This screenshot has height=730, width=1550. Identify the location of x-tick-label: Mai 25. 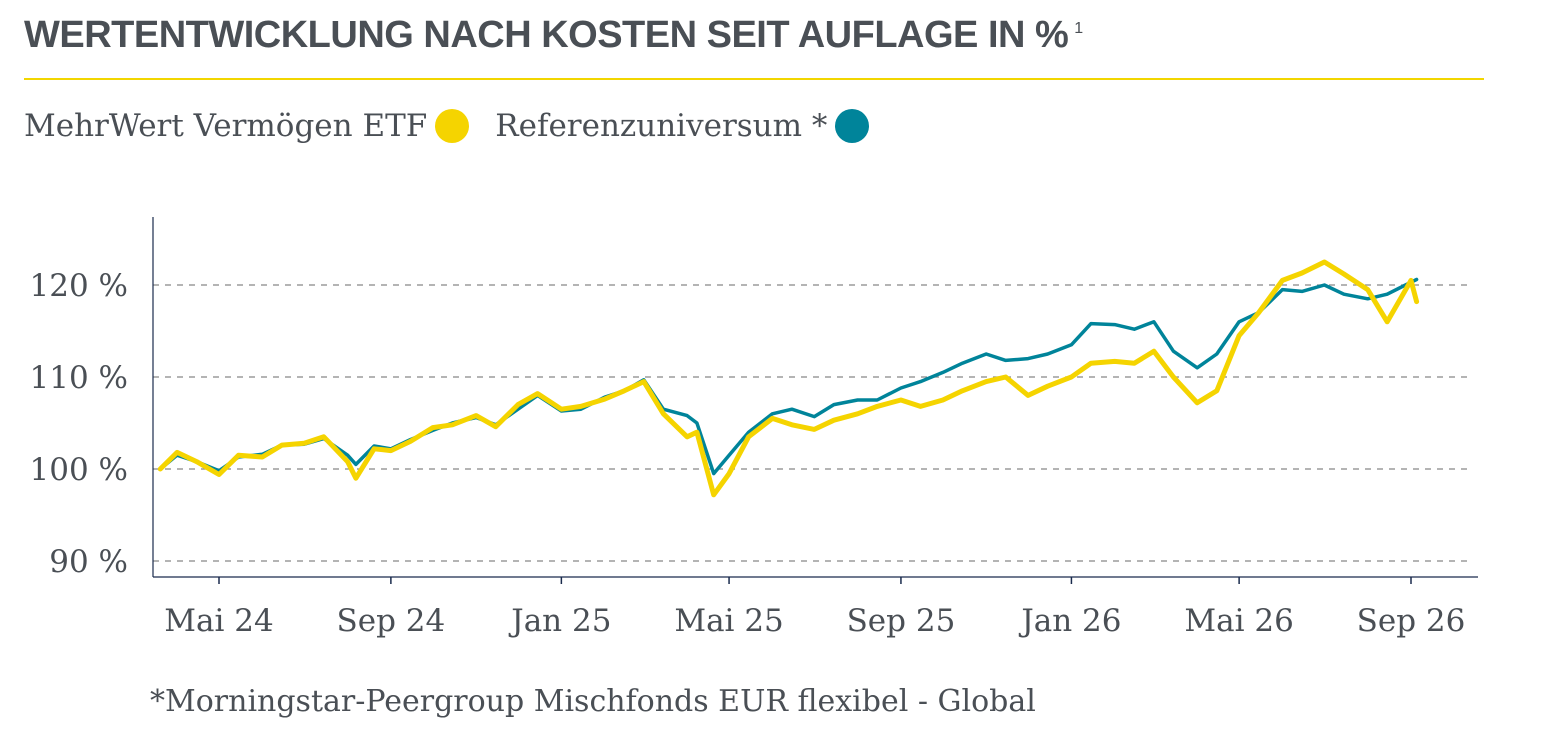
(728, 621).